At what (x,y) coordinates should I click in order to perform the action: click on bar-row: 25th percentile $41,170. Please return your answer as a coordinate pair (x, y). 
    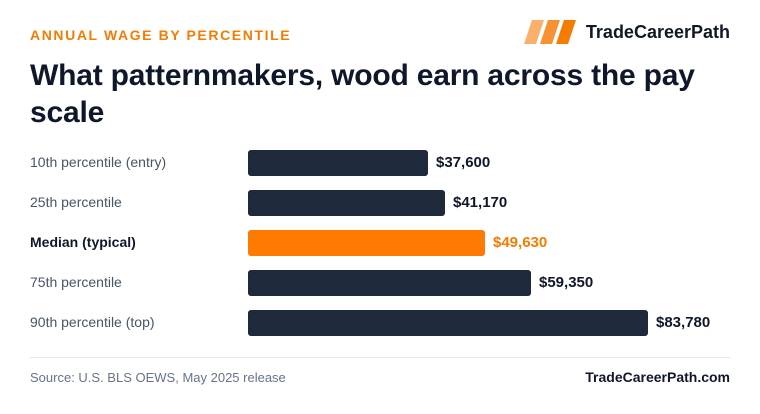
    Looking at the image, I should click on (380, 202).